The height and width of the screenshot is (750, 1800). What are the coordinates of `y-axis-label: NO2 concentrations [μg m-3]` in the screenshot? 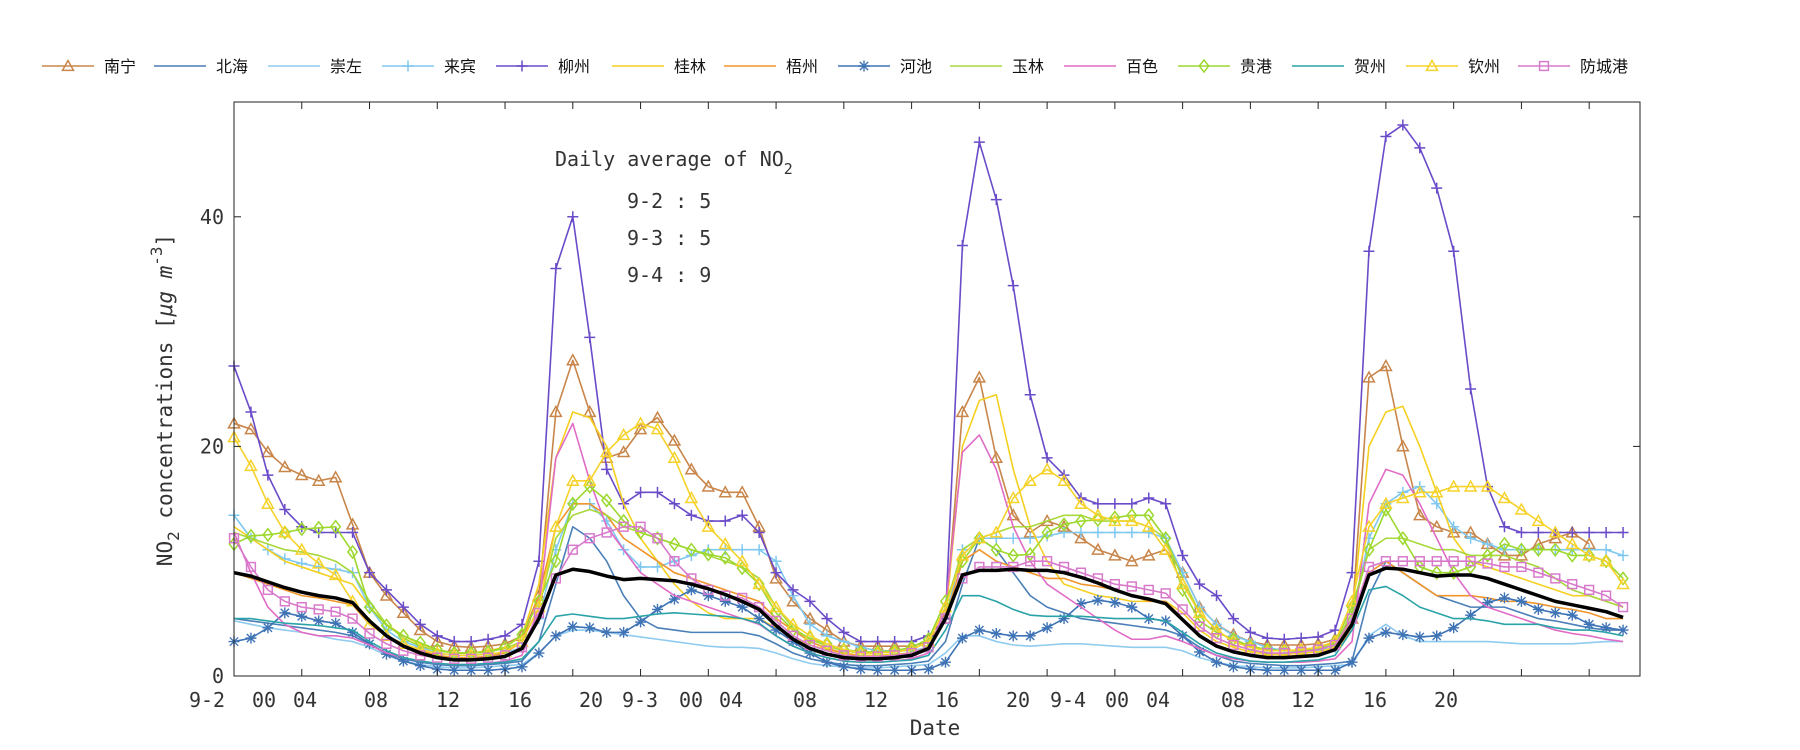 It's located at (165, 400).